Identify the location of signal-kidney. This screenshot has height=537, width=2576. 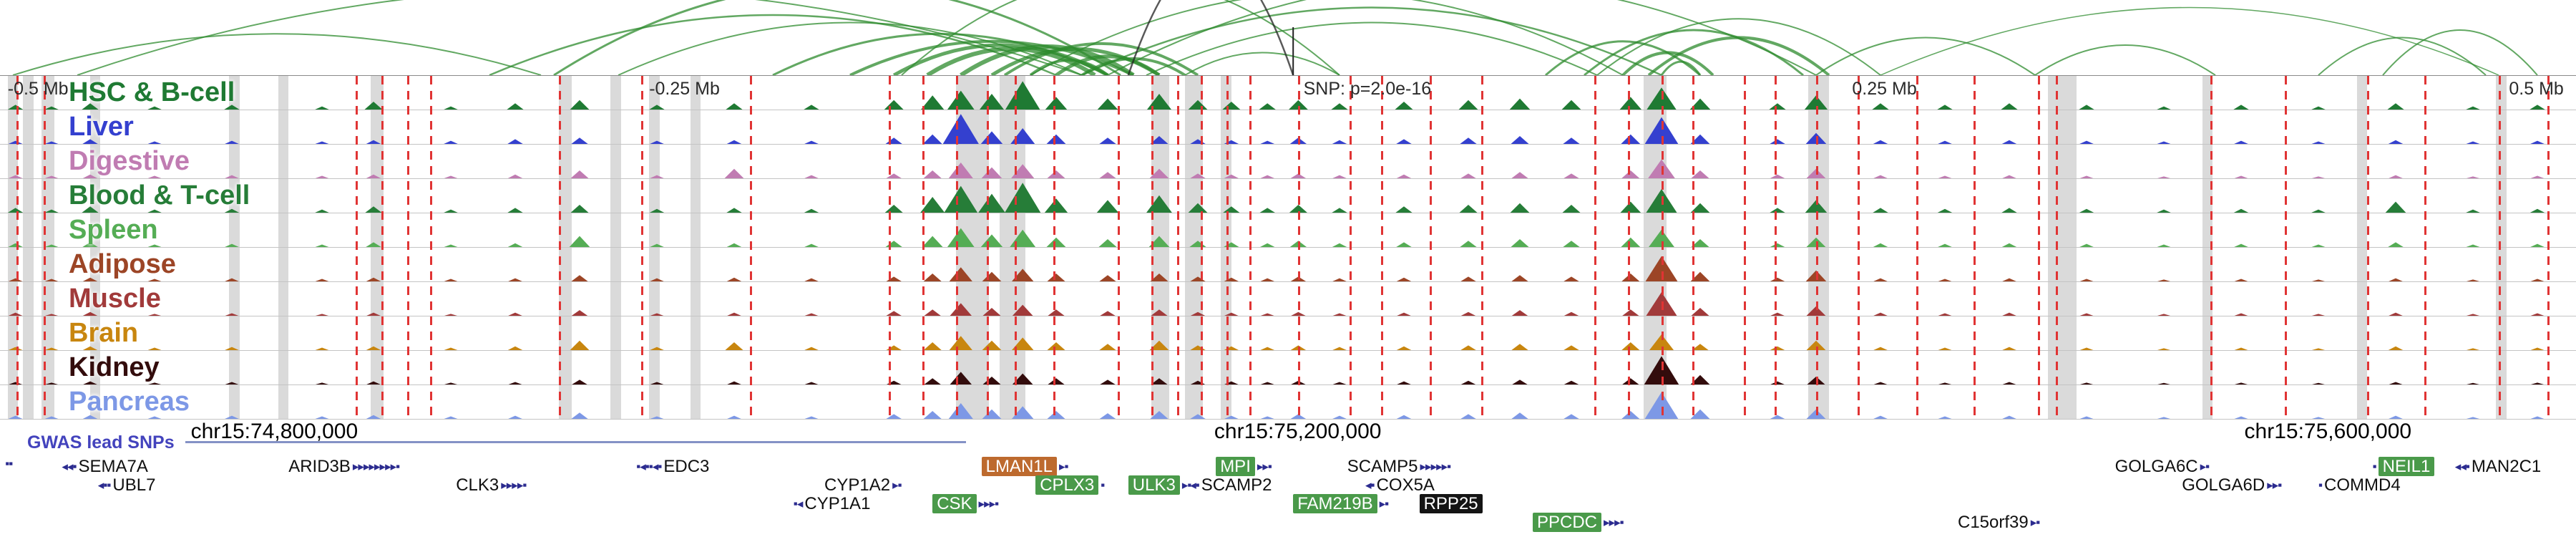
(1288, 370).